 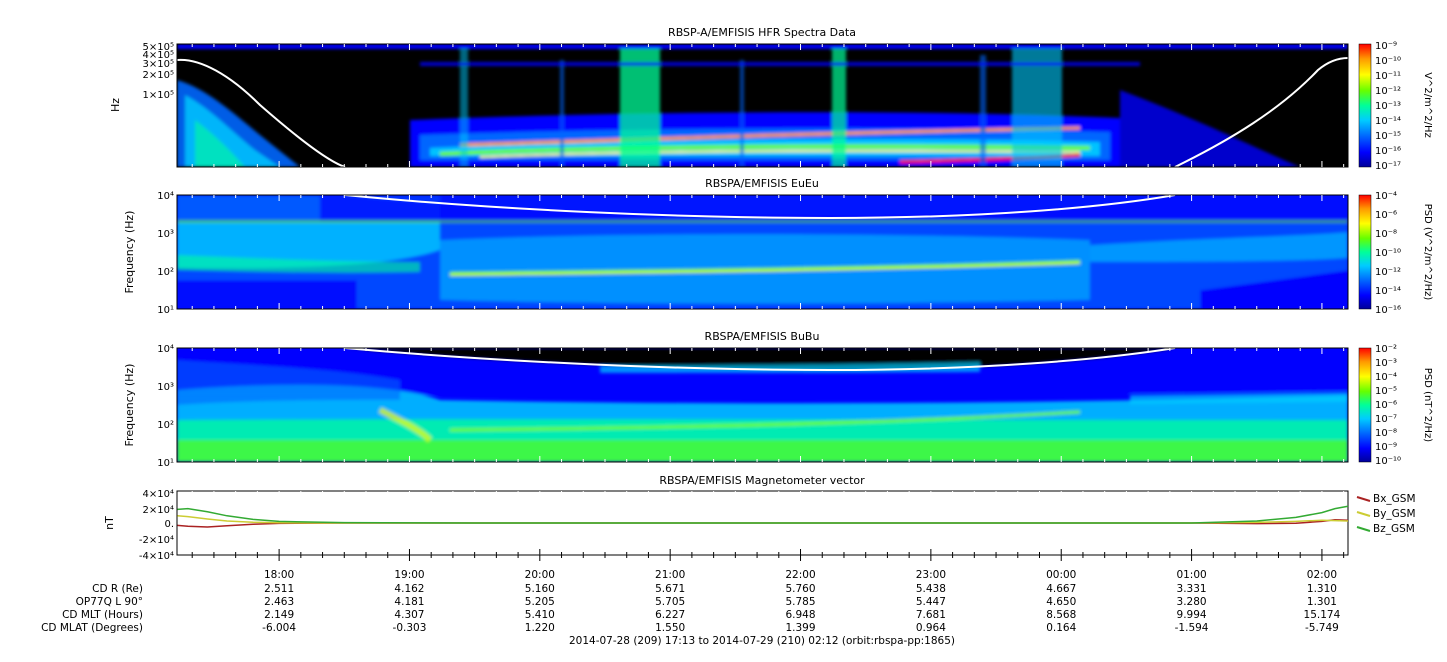 I want to click on eueu-colorbar-ticks: 10⁻⁴ 10⁻⁶ 10⁻⁸ 10⁻¹⁰ 10⁻¹² 10⁻¹⁴ 10⁻¹⁶, so click(x=1388, y=253).